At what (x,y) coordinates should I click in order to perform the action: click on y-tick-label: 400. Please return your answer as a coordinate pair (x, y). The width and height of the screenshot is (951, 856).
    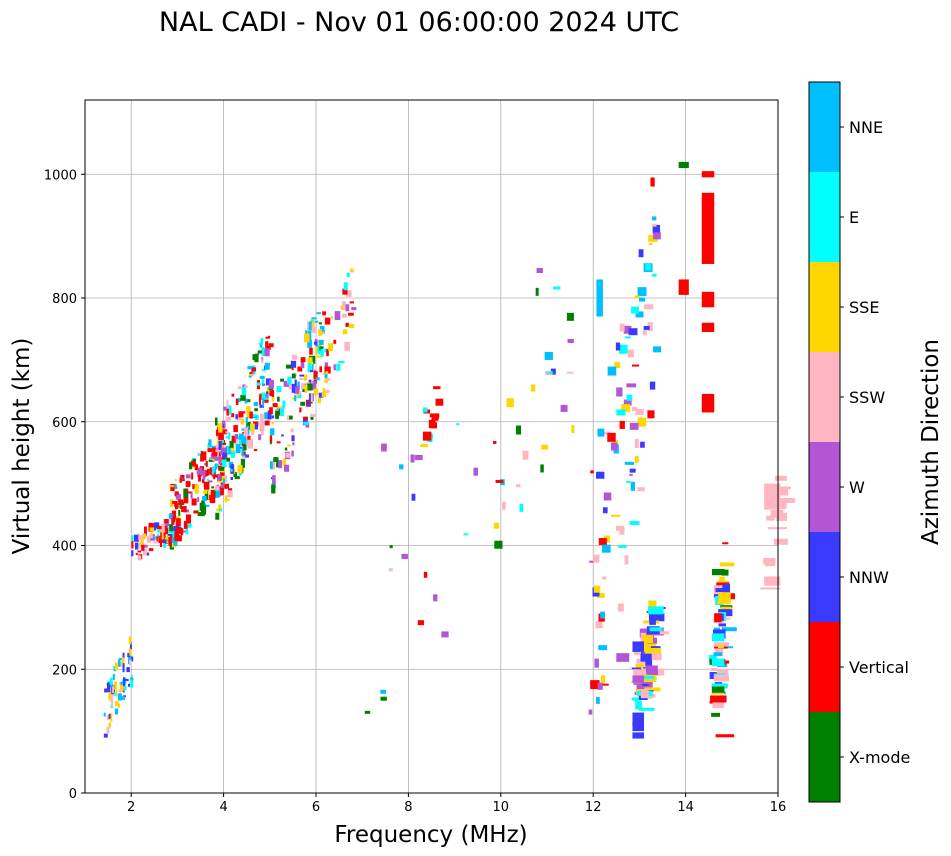
    Looking at the image, I should click on (64, 547).